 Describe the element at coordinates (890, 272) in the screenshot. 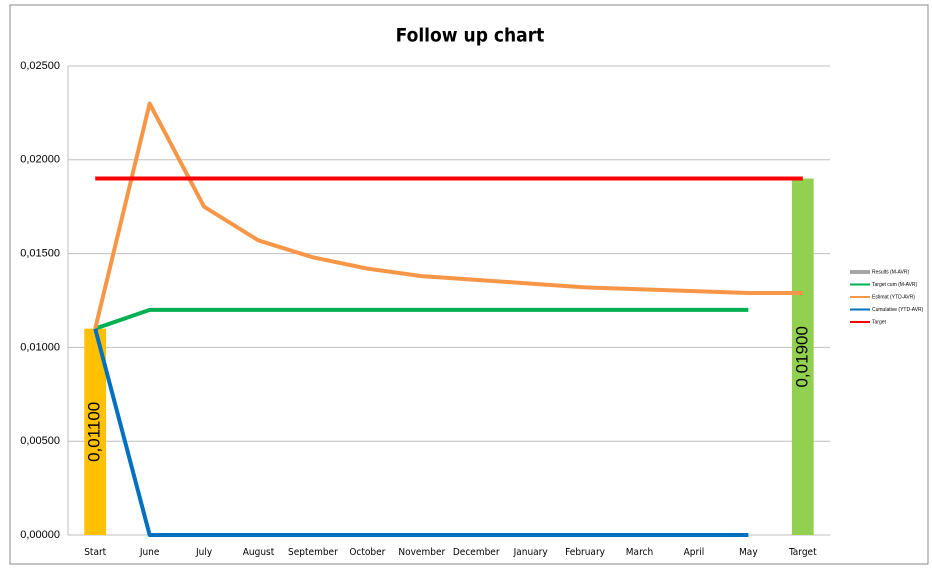

I see `legend-label: Results (M-AVR)` at that location.